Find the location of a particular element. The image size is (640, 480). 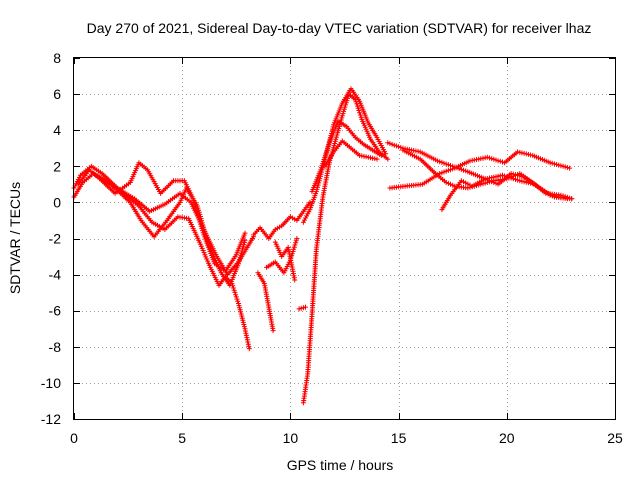

y-tick-label: 0 is located at coordinates (57, 202).